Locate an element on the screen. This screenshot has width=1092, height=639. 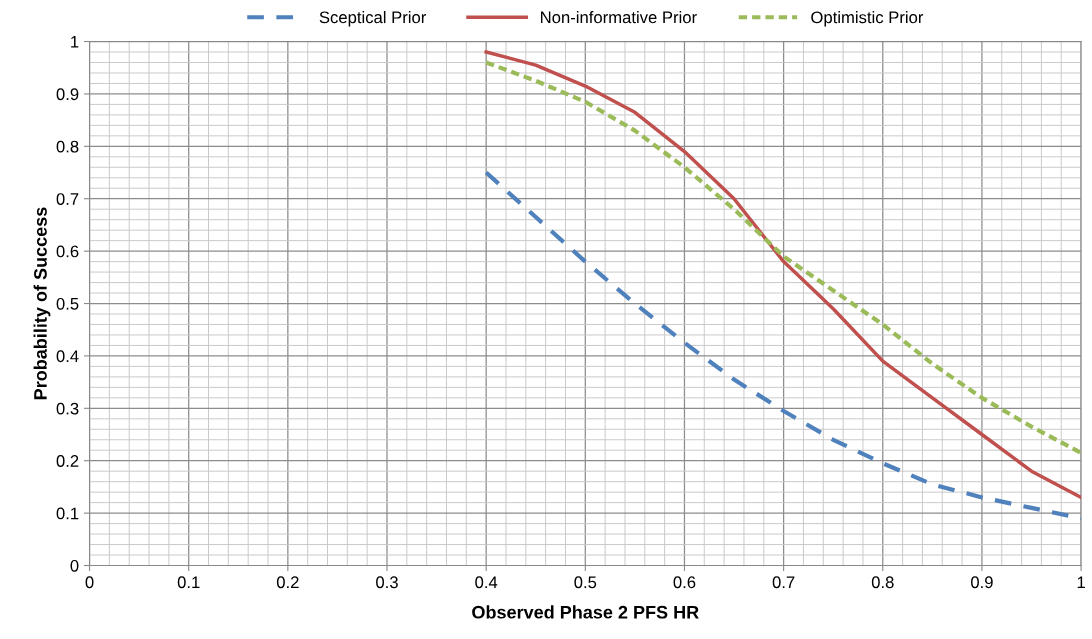
y-tick-label: 0.8 is located at coordinates (67, 146).